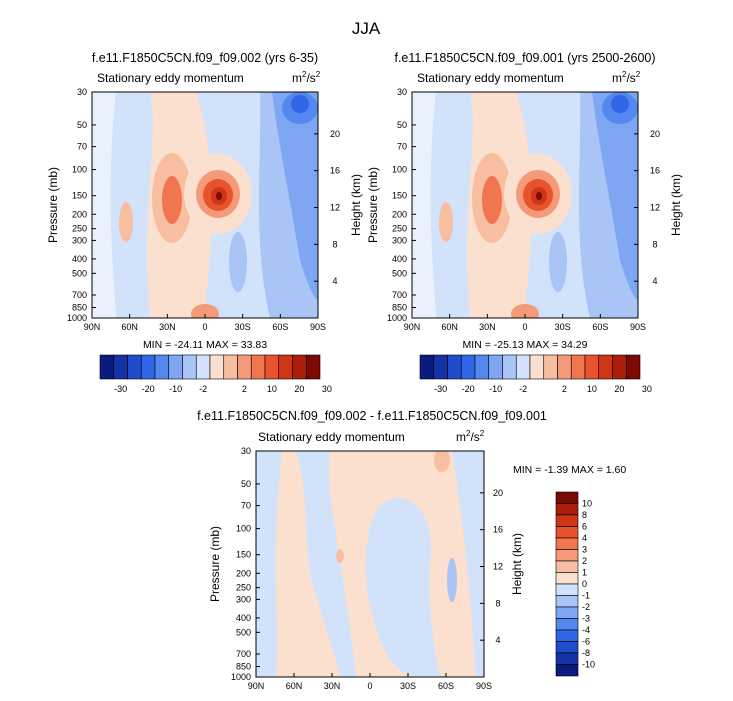 This screenshot has height=701, width=733. What do you see at coordinates (246, 506) in the screenshot?
I see `y-tick-label: 70` at bounding box center [246, 506].